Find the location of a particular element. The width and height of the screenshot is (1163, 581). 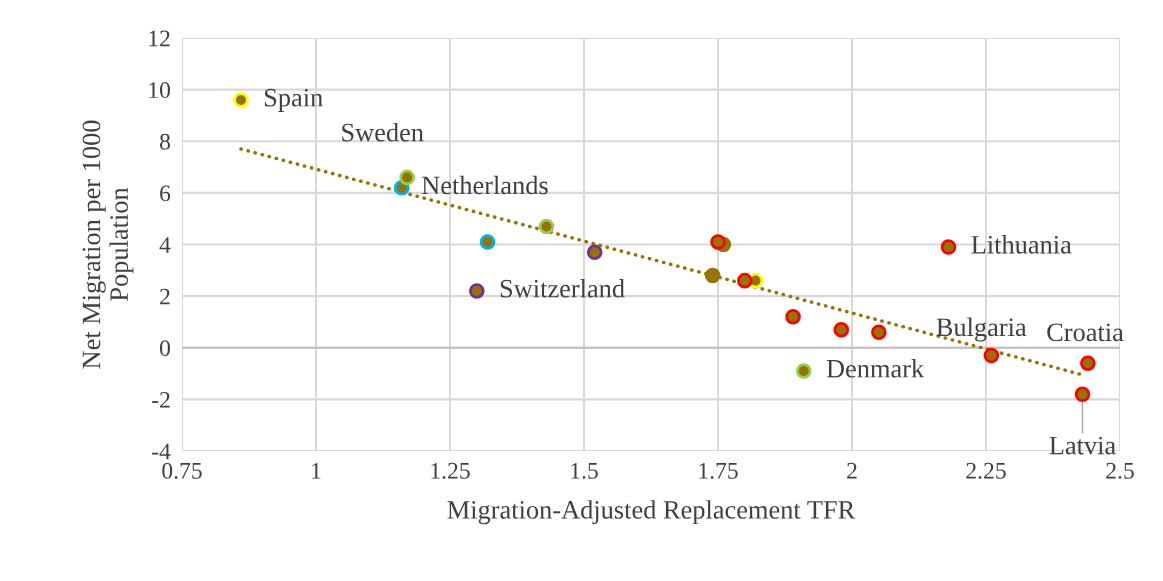

x-tick-label: 1.5 is located at coordinates (584, 470).